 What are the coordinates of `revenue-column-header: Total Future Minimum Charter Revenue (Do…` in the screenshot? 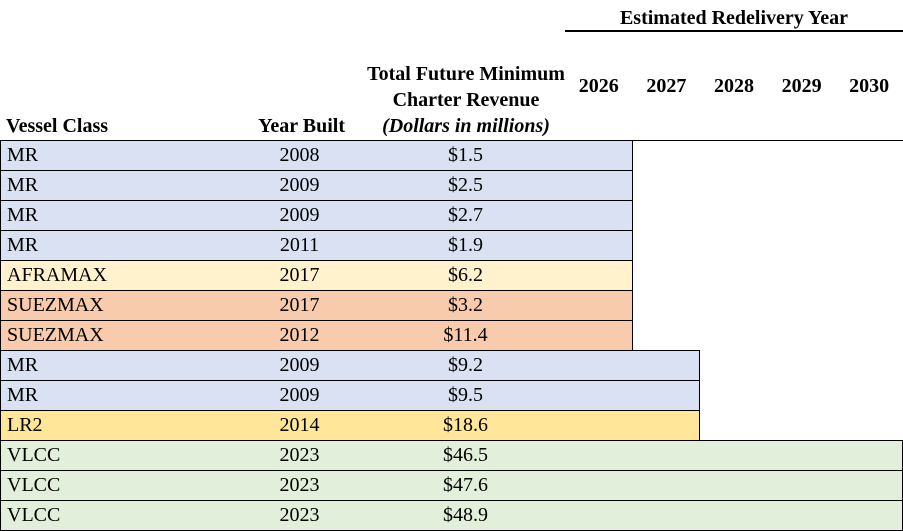 It's located at (466, 100).